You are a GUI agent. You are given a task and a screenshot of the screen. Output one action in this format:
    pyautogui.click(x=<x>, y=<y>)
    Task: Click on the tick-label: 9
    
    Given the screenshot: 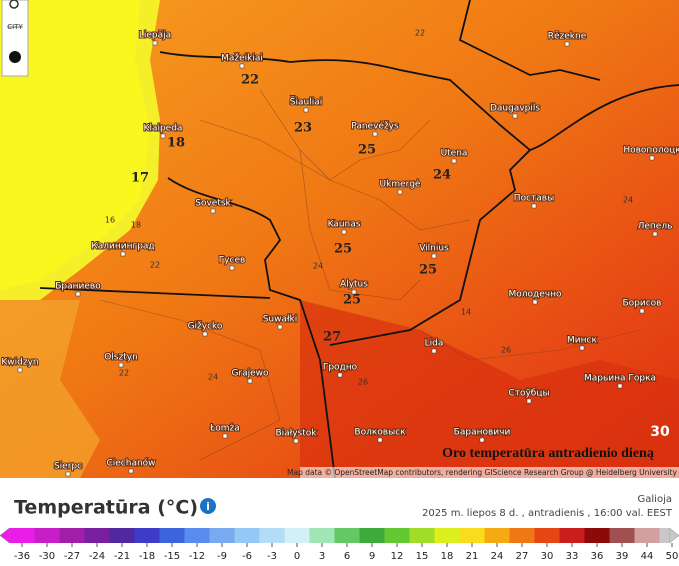 What is the action you would take?
    pyautogui.click(x=372, y=556)
    